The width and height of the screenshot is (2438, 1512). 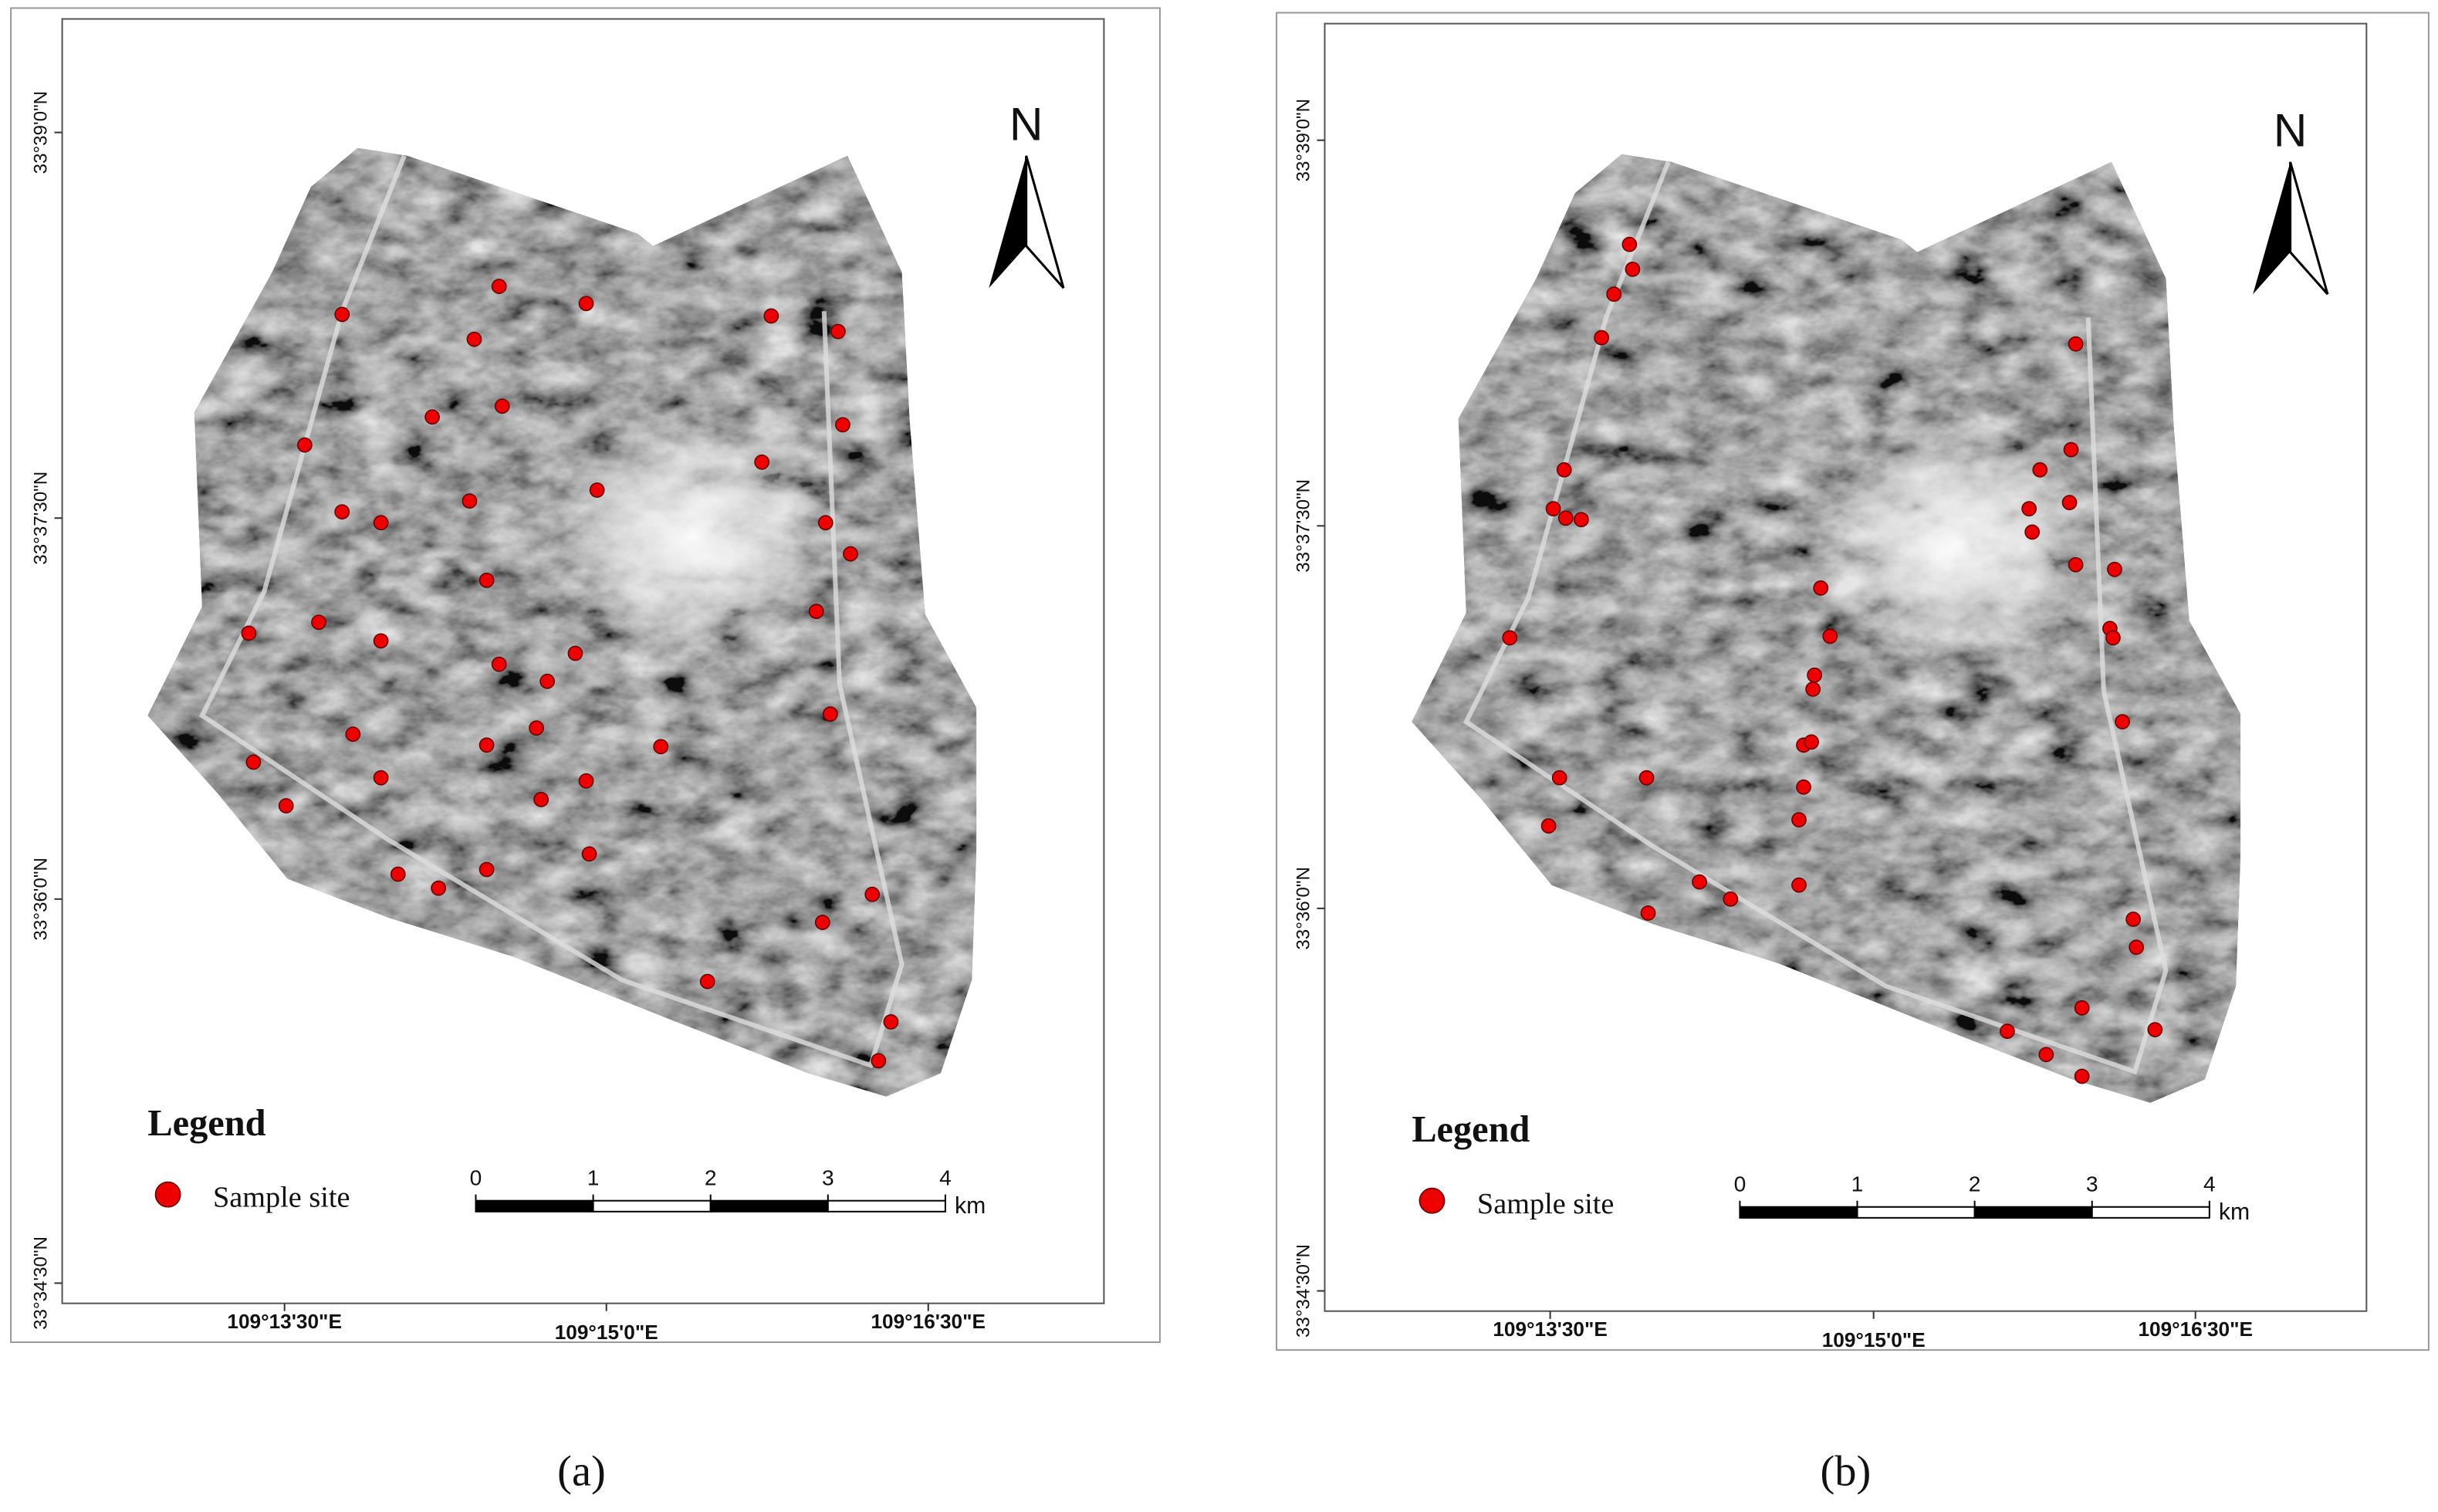 I want to click on legend-marker, so click(x=1432, y=1200).